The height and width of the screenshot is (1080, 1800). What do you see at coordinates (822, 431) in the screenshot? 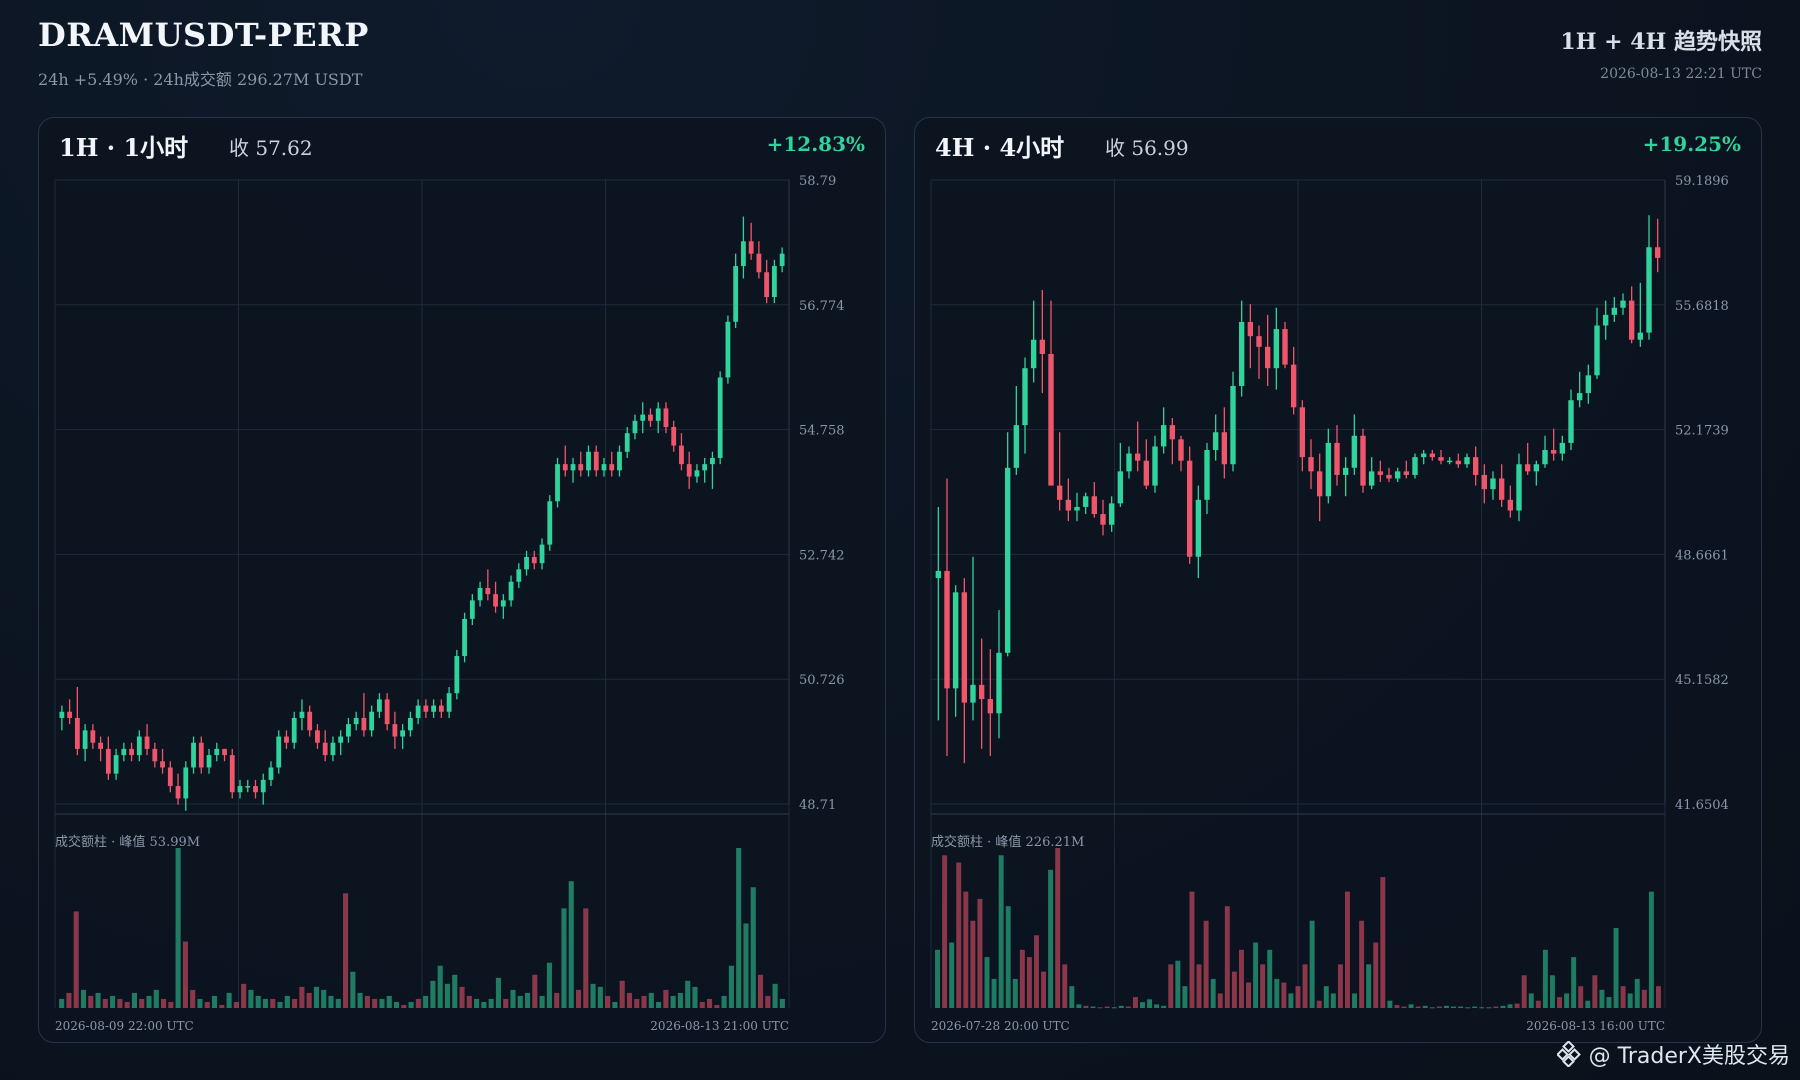
I see `y-tick-label: 54.758` at bounding box center [822, 431].